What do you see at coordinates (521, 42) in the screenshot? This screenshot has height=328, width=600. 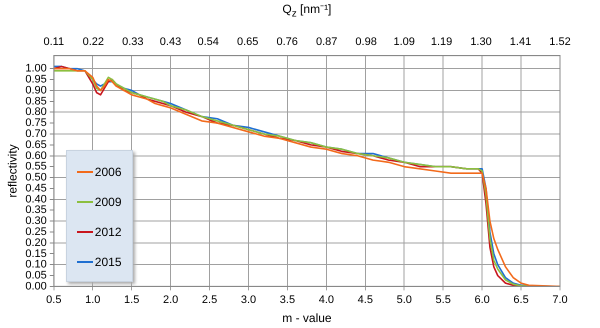 I see `x2-tick-label: 1.41` at bounding box center [521, 42].